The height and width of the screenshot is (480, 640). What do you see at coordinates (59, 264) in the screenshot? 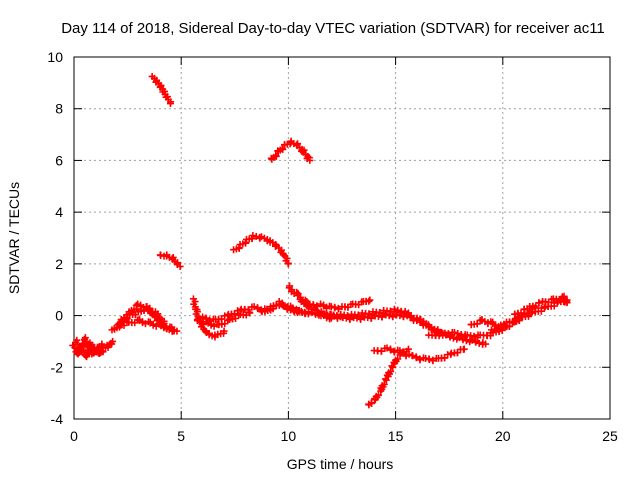
I see `y-tick-label: 2` at bounding box center [59, 264].